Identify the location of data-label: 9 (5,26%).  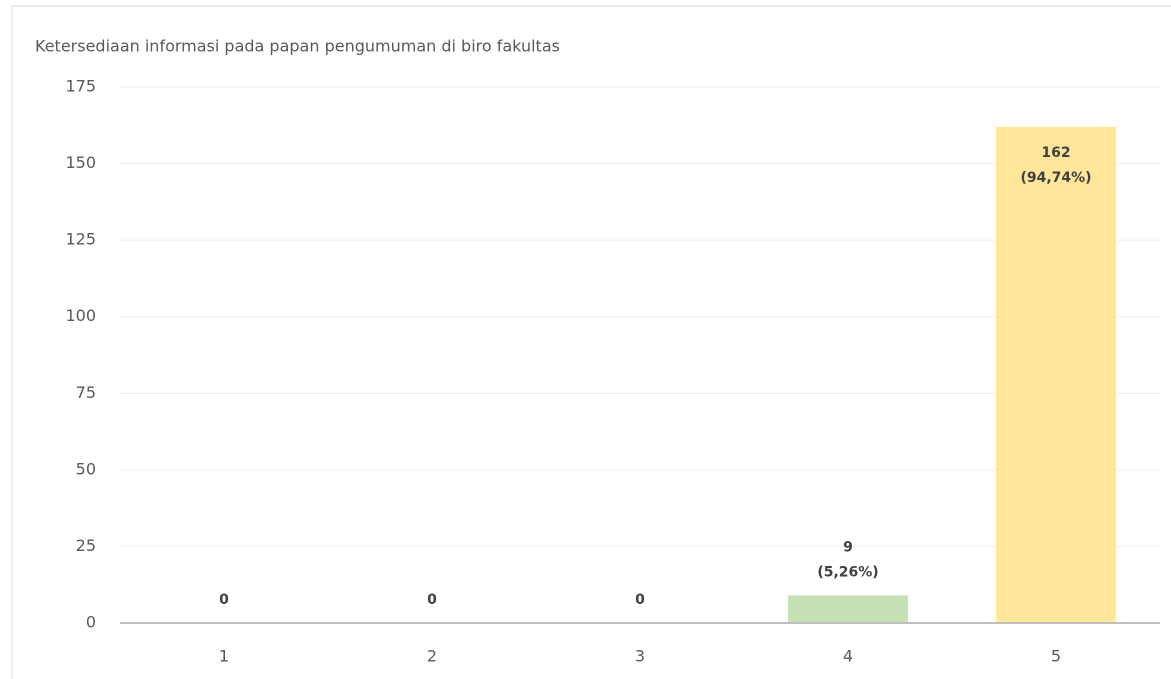
(847, 559).